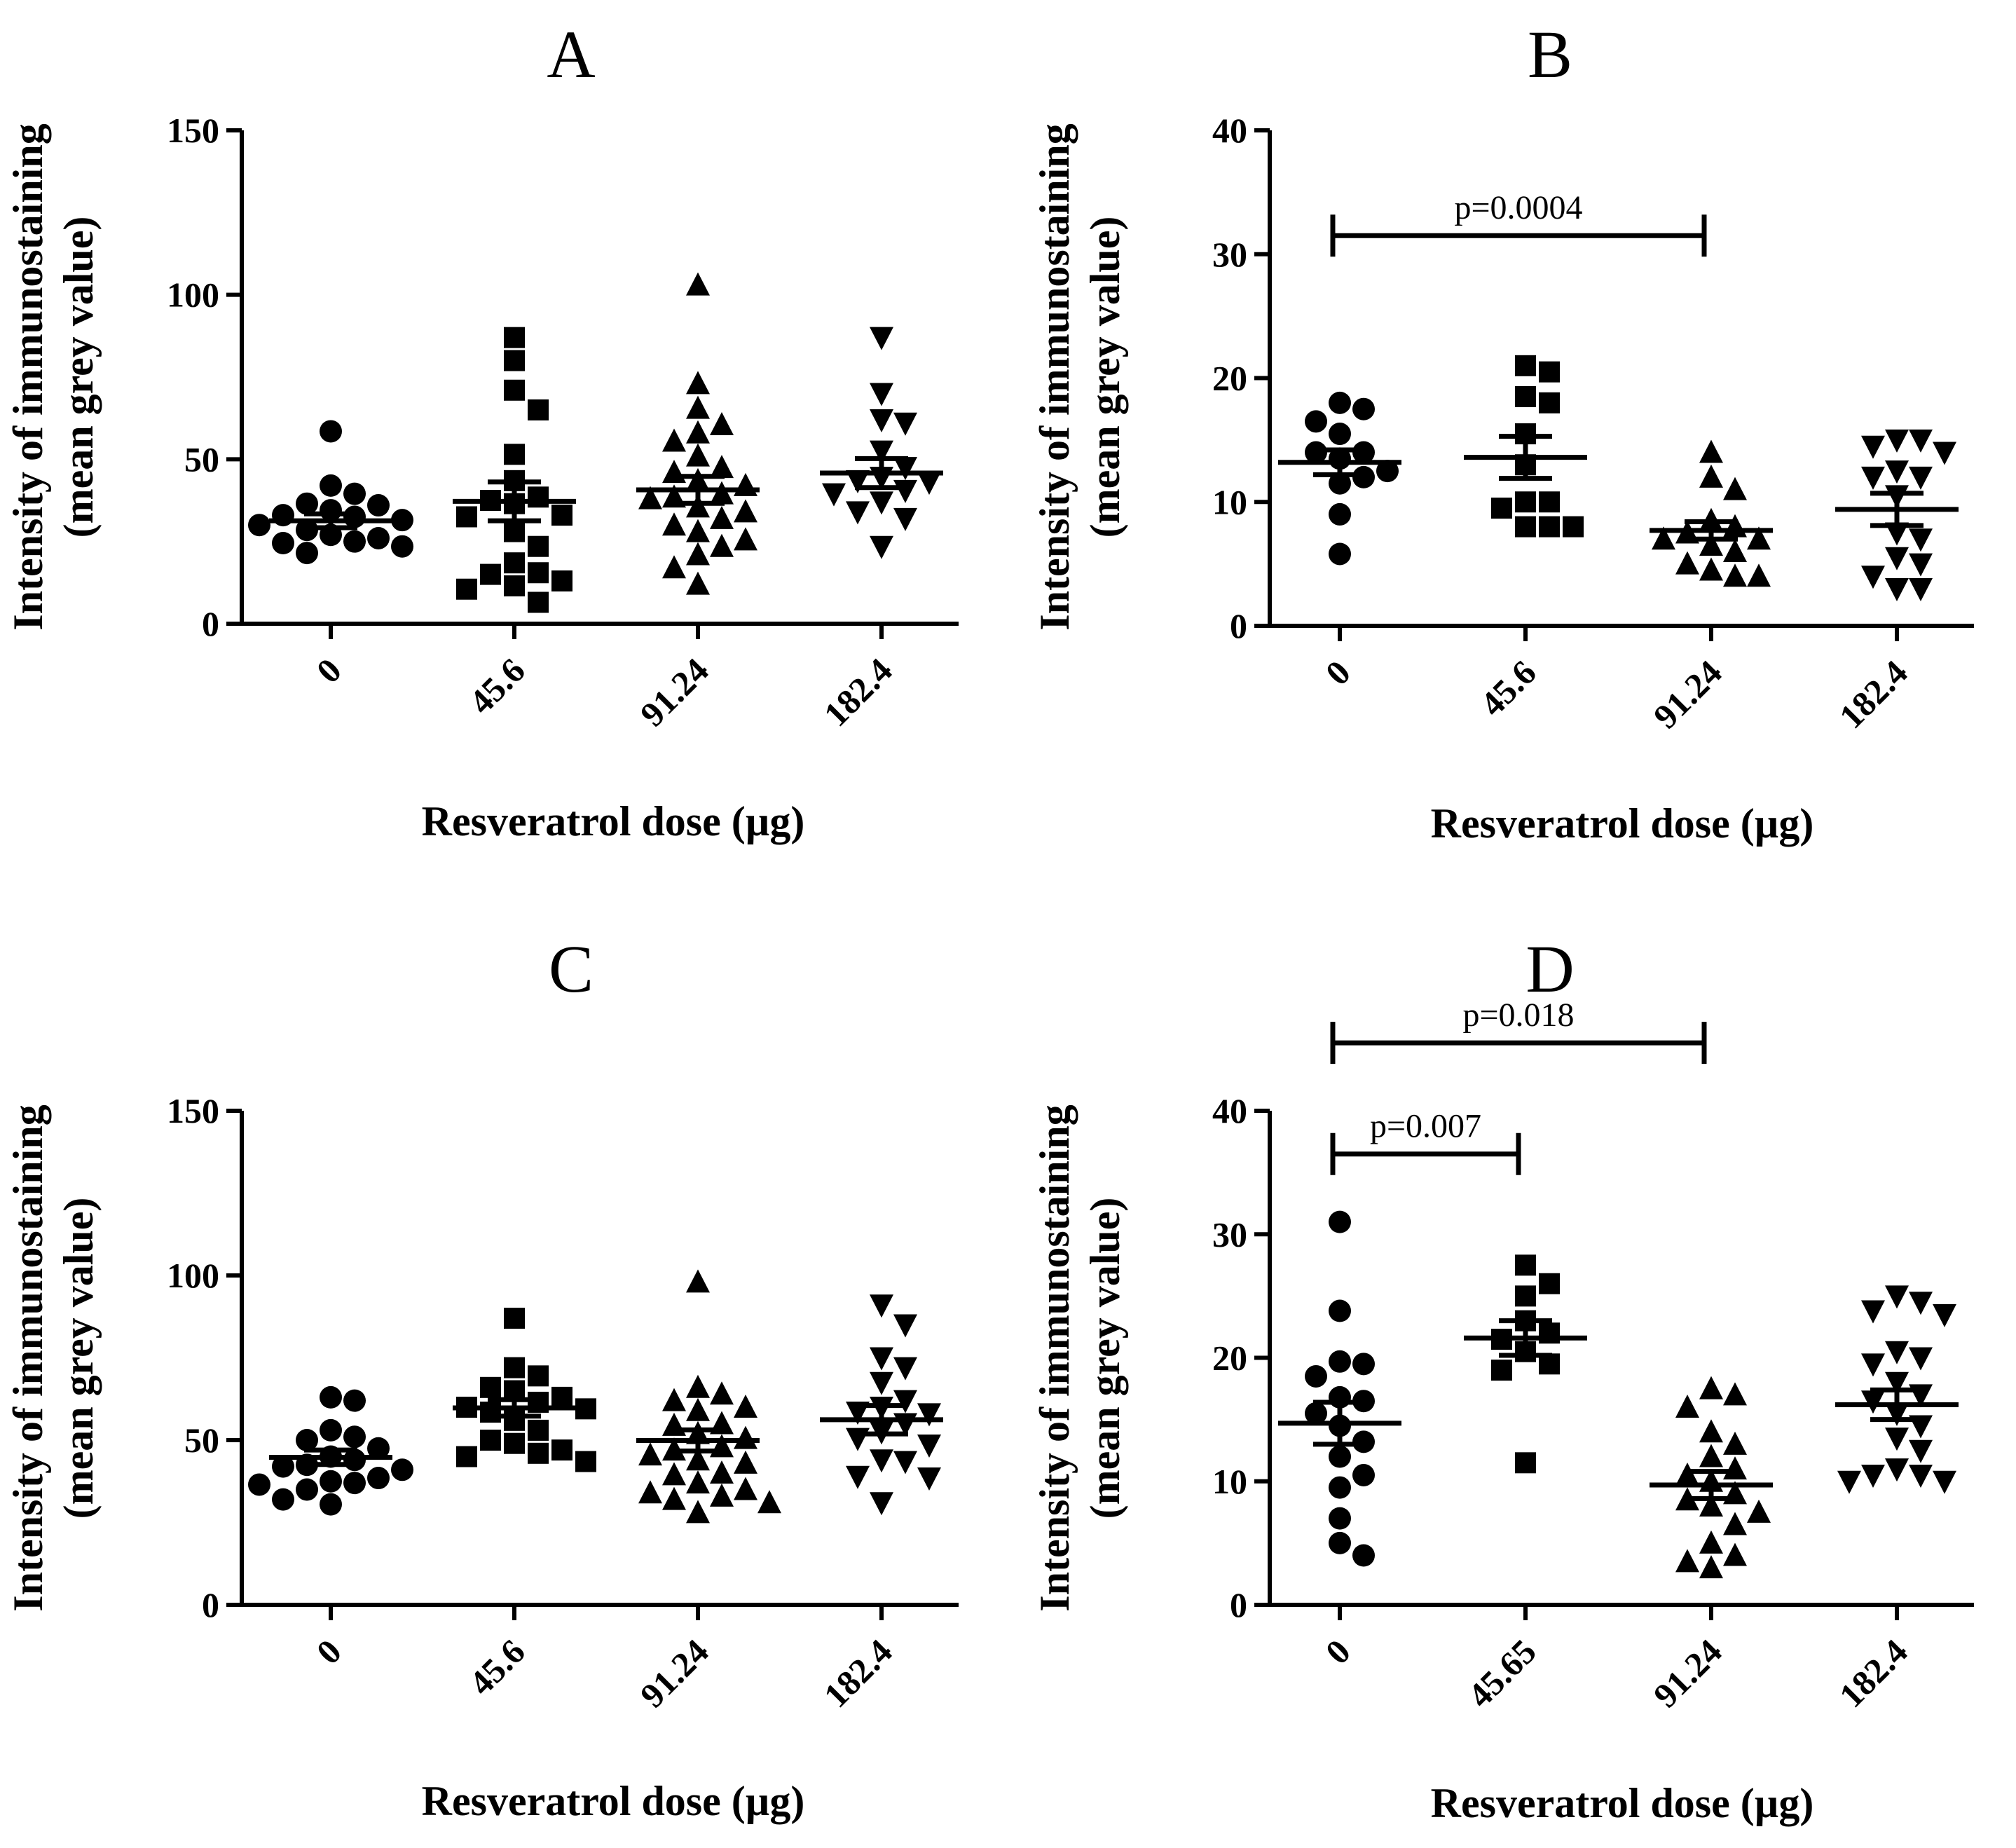 The width and height of the screenshot is (2016, 1848). Describe the element at coordinates (28, 377) in the screenshot. I see `panel-a-ylabel-line1: Intensity of immunostaining` at that location.